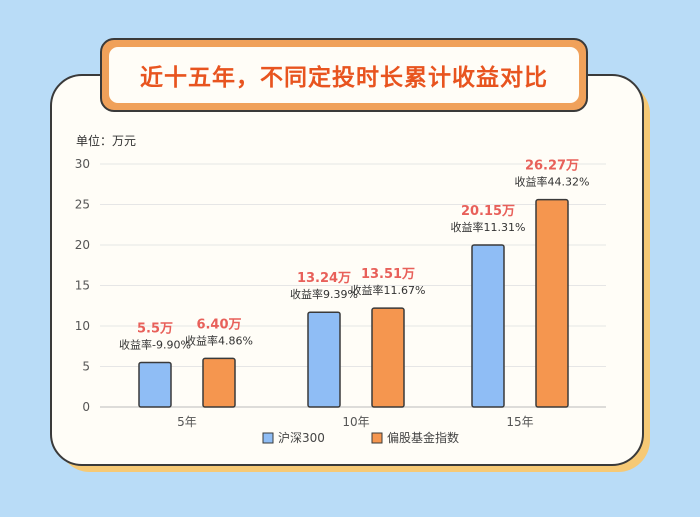 The width and height of the screenshot is (700, 517). Describe the element at coordinates (155, 328) in the screenshot. I see `bar-value-label: 5.5万` at that location.